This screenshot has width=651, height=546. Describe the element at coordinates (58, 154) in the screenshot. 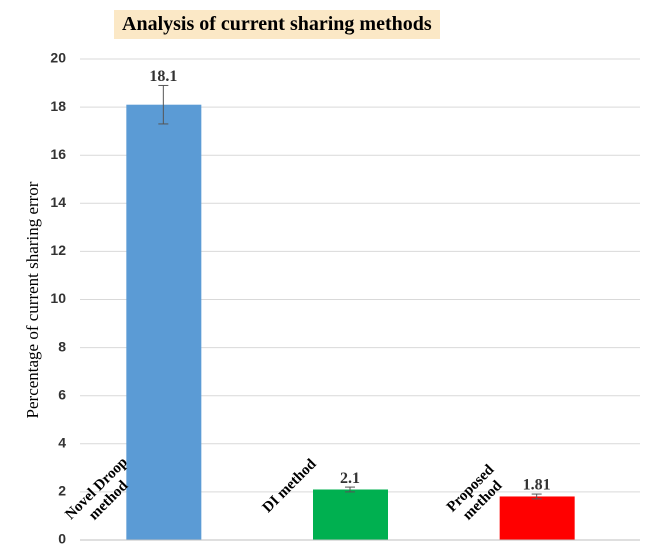

I see `y-tick-label: 16` at that location.